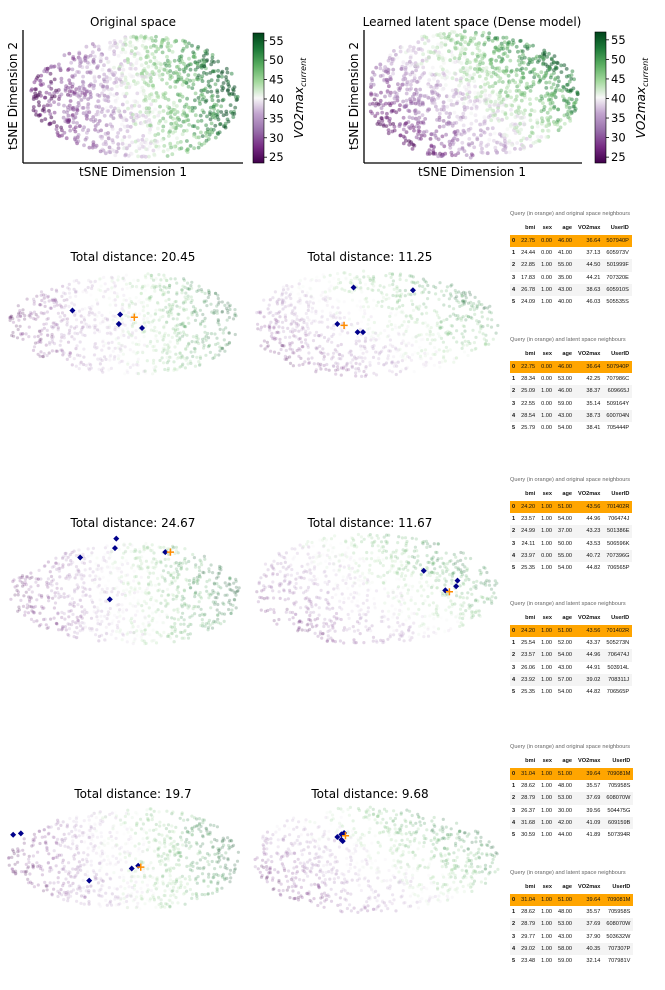 The height and width of the screenshot is (990, 665). Describe the element at coordinates (618, 79) in the screenshot. I see `colorbar-tick-label: 45` at that location.